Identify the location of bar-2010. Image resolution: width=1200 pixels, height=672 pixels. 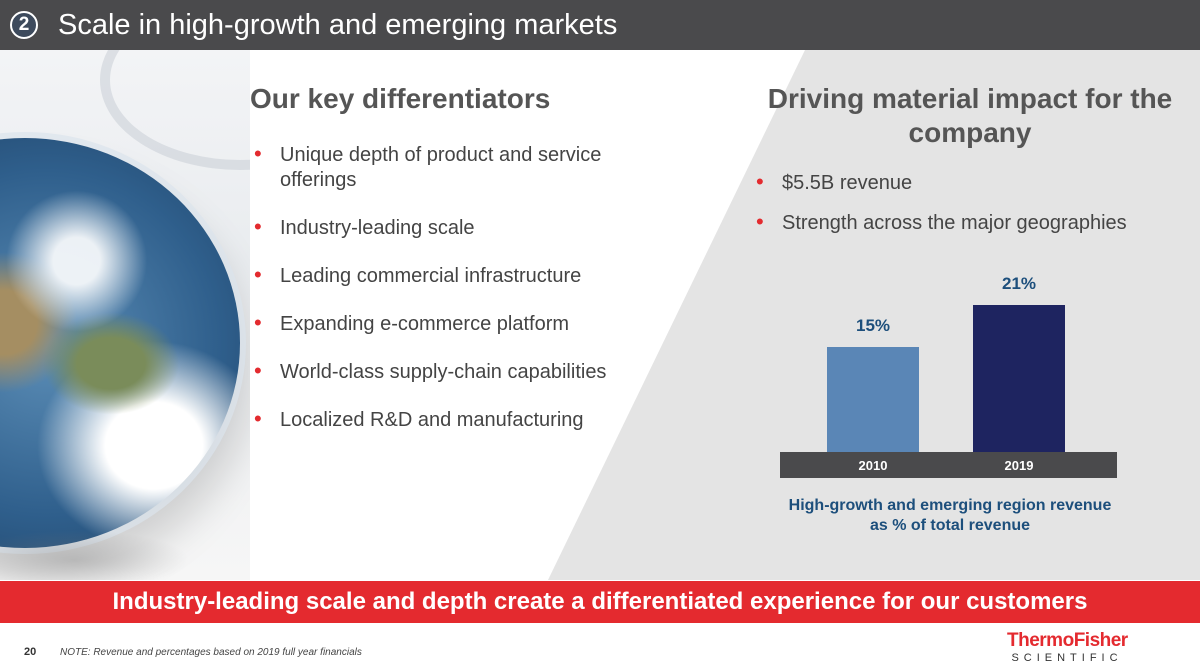
(873, 399).